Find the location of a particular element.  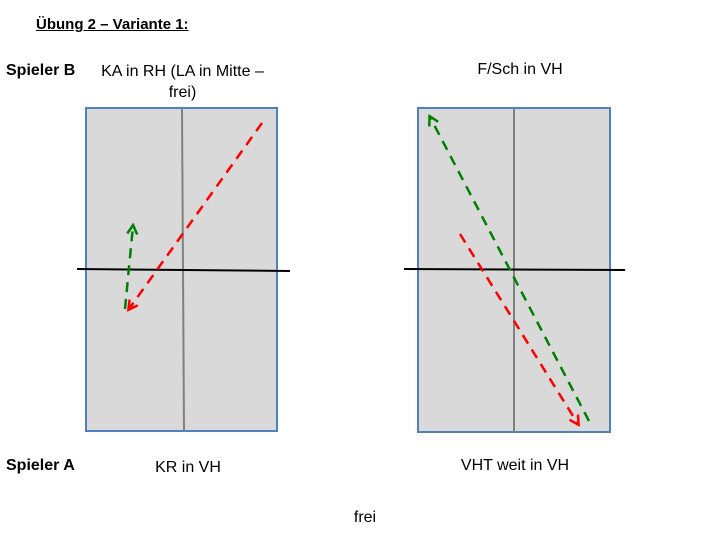

left-green-arrow is located at coordinates (128, 268).